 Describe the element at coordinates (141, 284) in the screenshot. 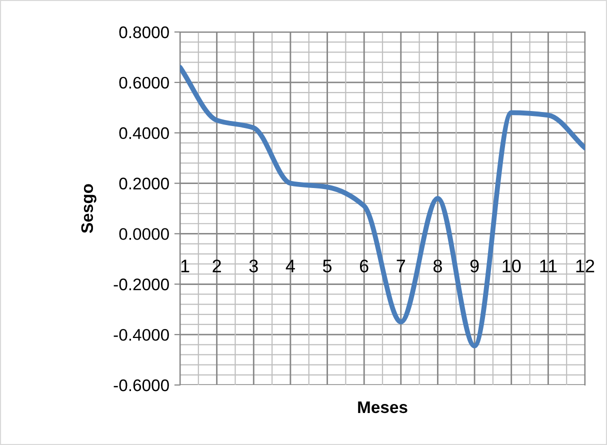

I see `y-tick-label: -0.2000` at that location.